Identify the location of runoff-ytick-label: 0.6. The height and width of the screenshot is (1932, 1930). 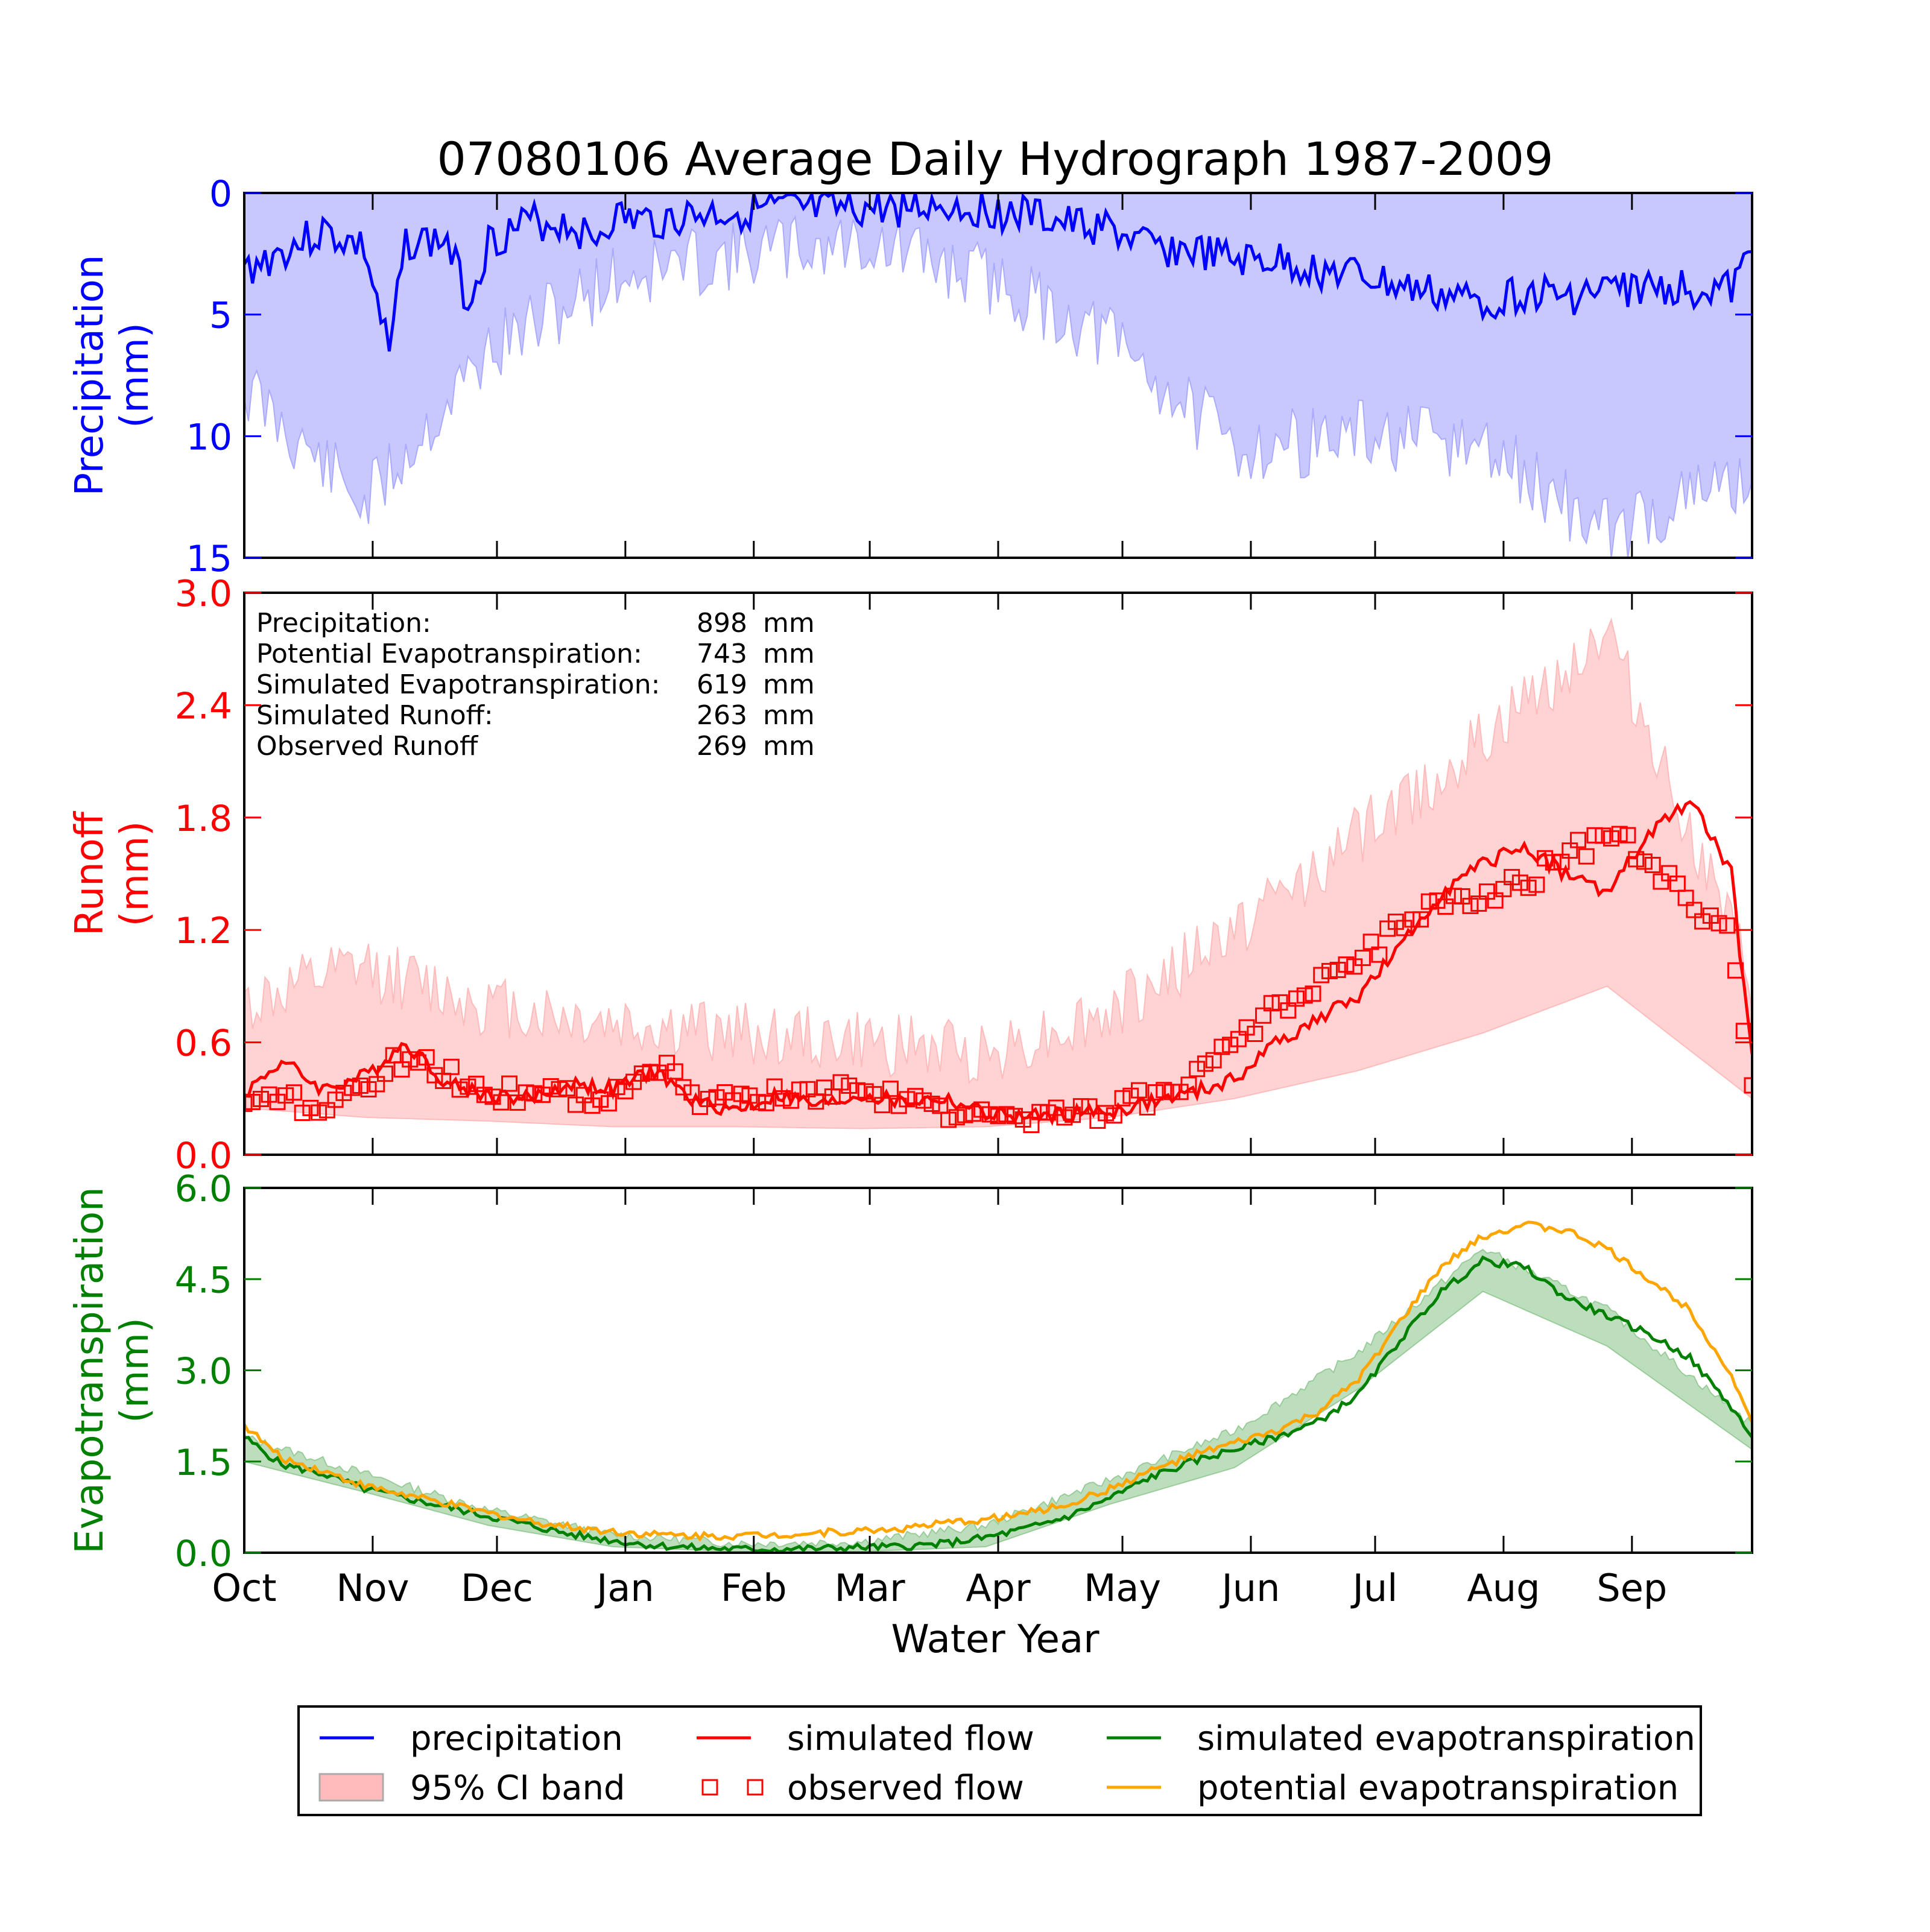
(203, 1044).